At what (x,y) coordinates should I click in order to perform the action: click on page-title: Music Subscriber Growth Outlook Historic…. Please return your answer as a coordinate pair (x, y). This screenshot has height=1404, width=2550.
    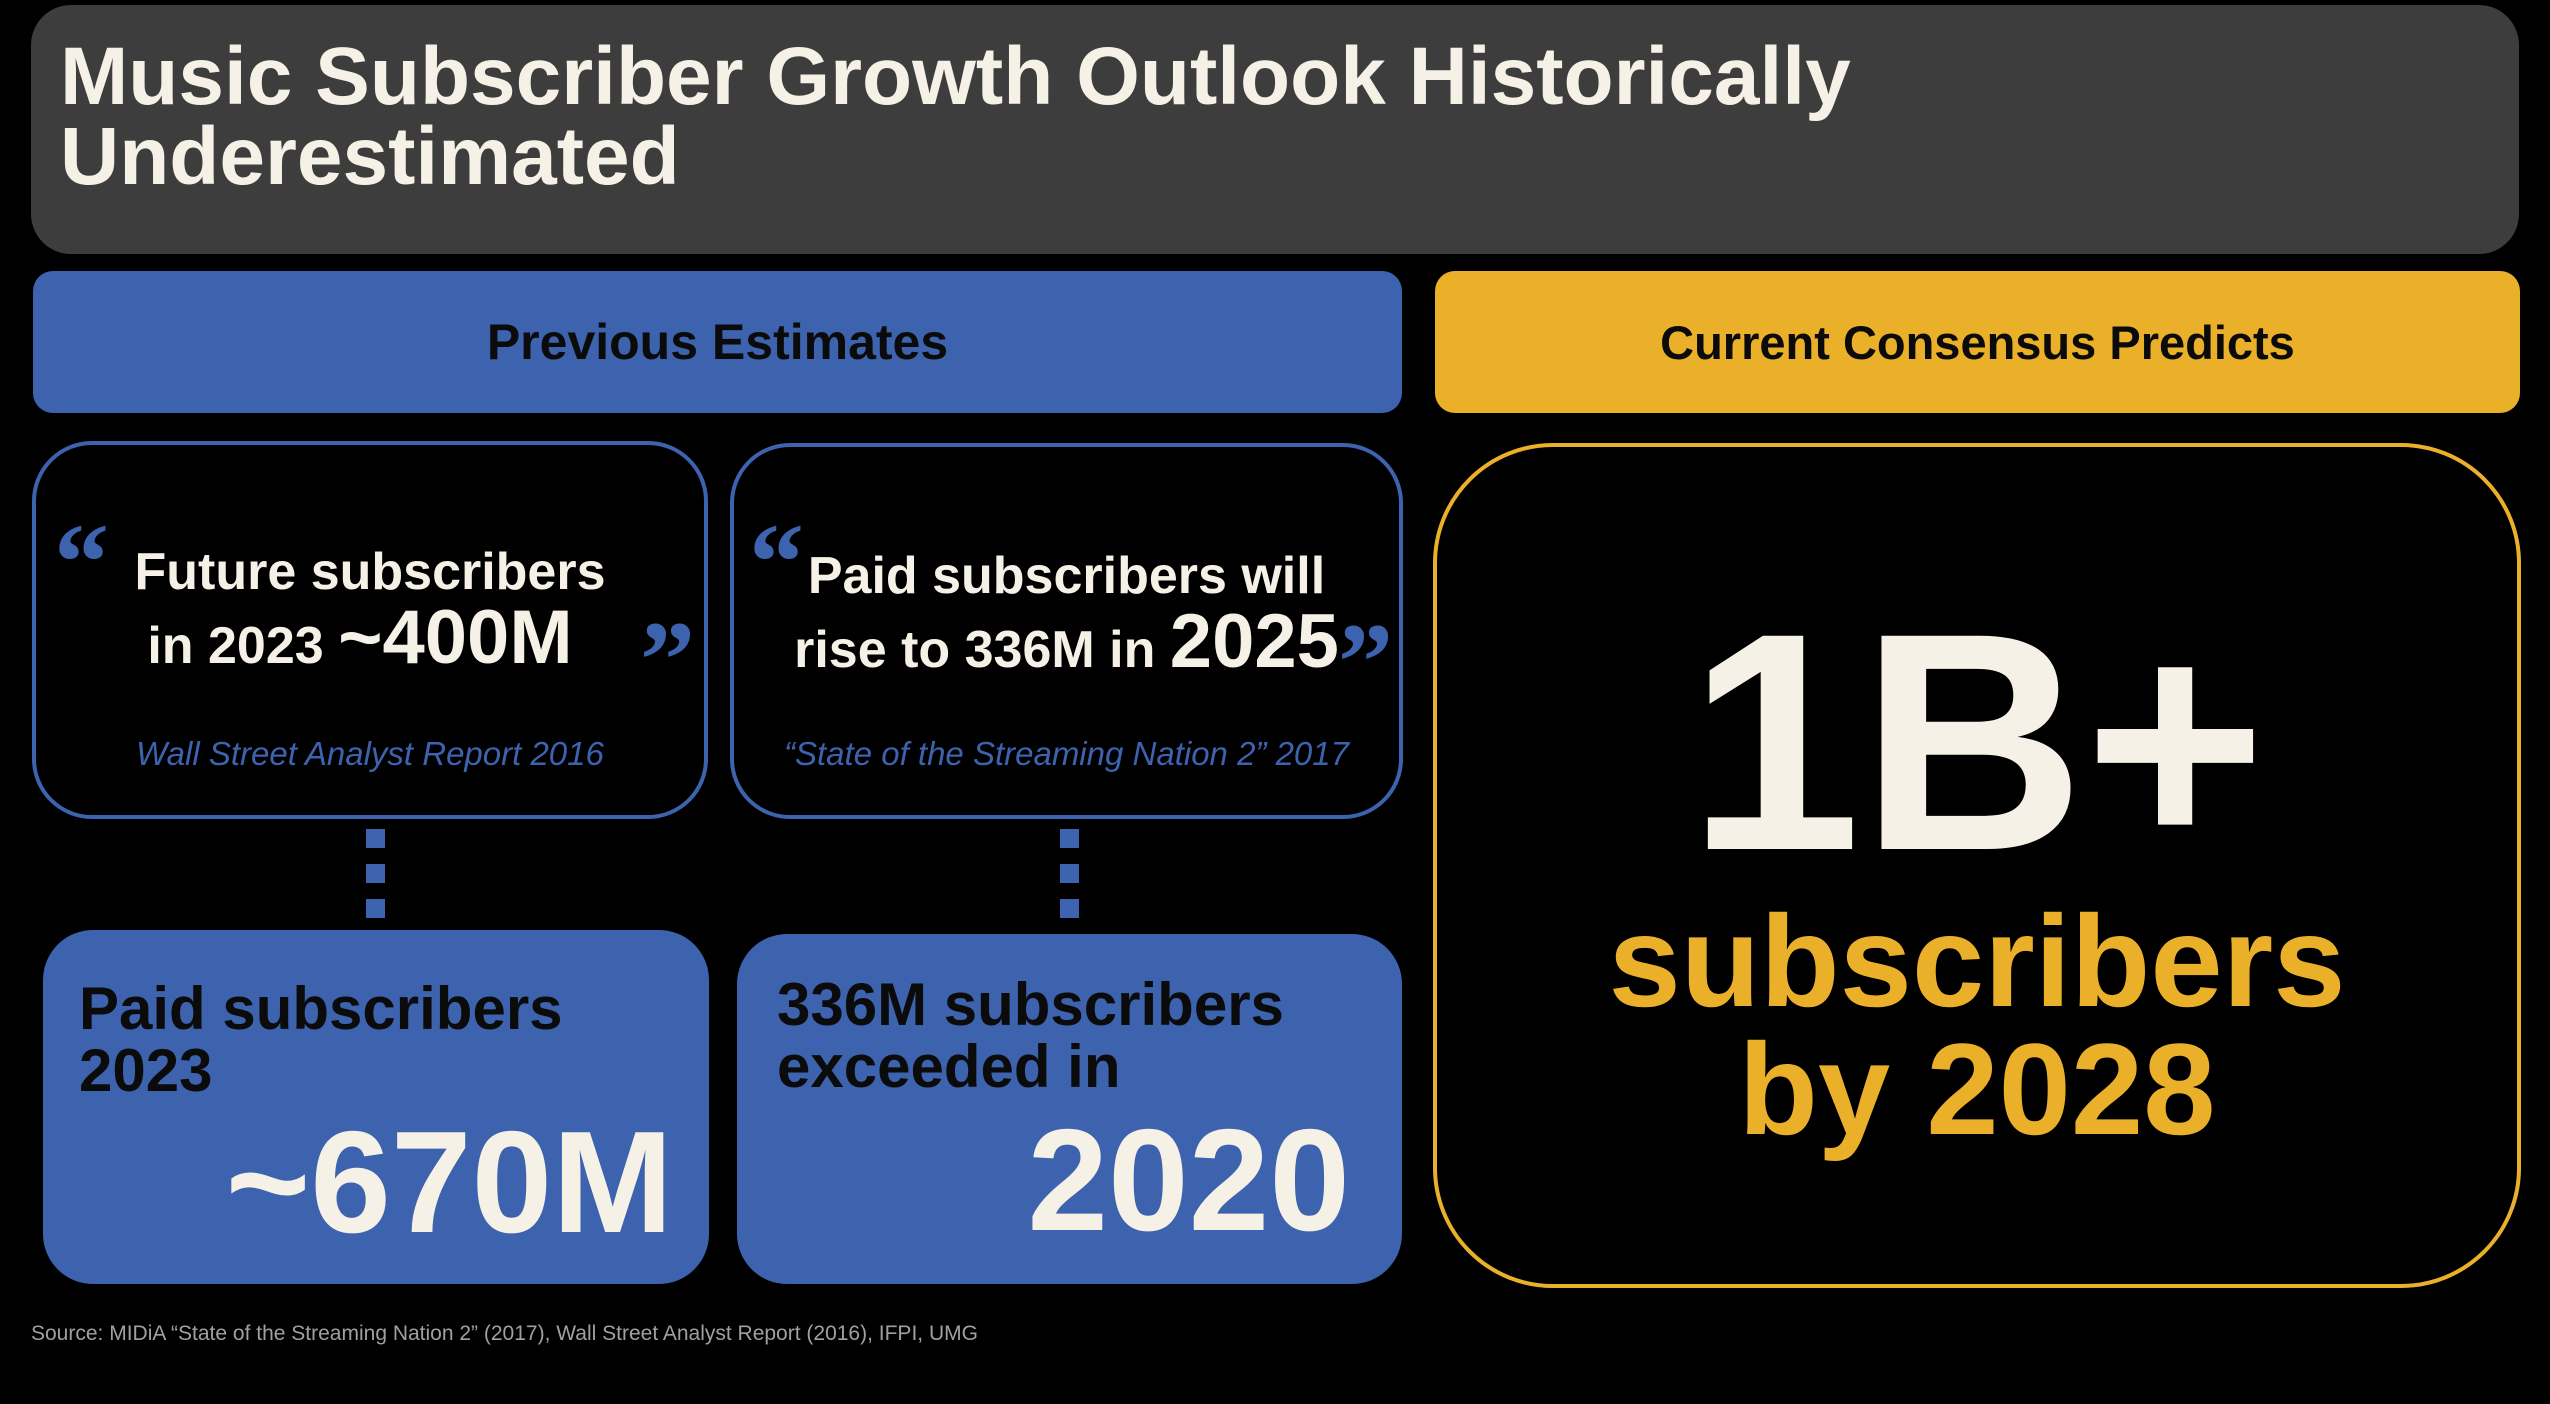
    Looking at the image, I should click on (1060, 116).